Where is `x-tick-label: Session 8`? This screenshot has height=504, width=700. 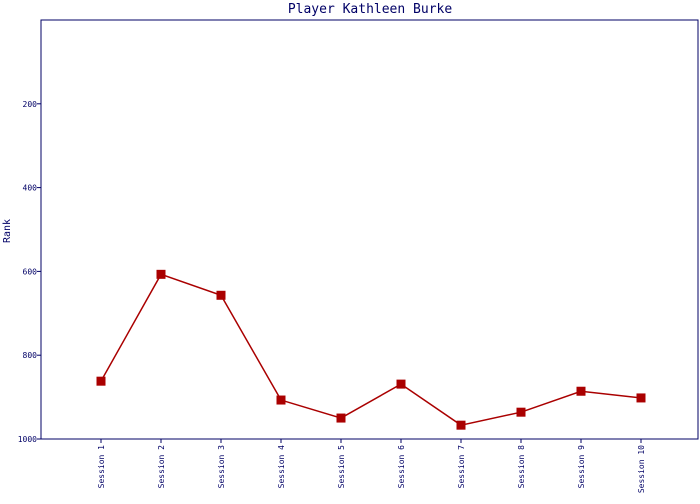
x-tick-label: Session 8 is located at coordinates (521, 467).